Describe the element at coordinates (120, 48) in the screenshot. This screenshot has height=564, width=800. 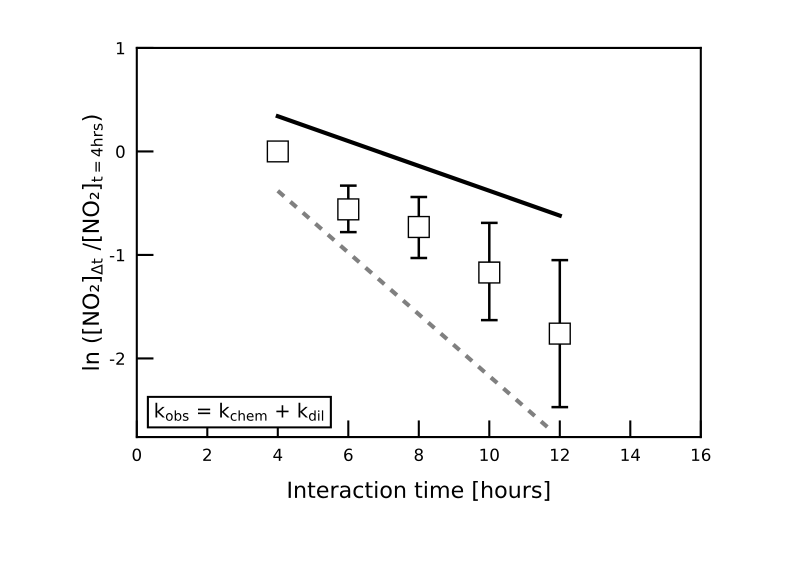
I see `y-tick-label: 1` at that location.